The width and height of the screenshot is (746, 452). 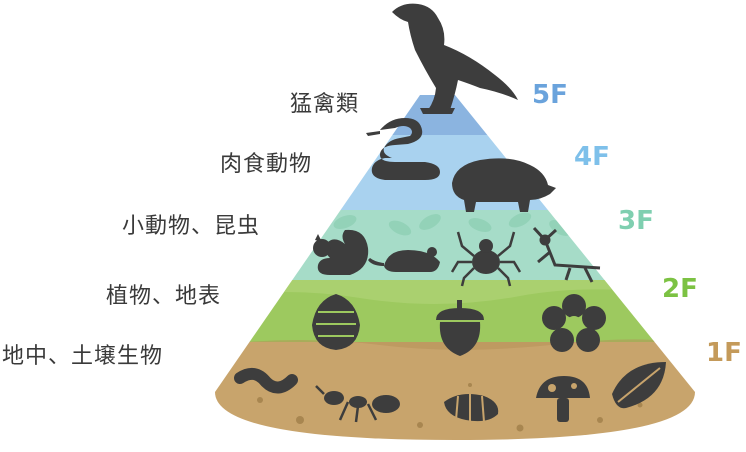 What do you see at coordinates (550, 95) in the screenshot?
I see `floor-5f: 5F` at bounding box center [550, 95].